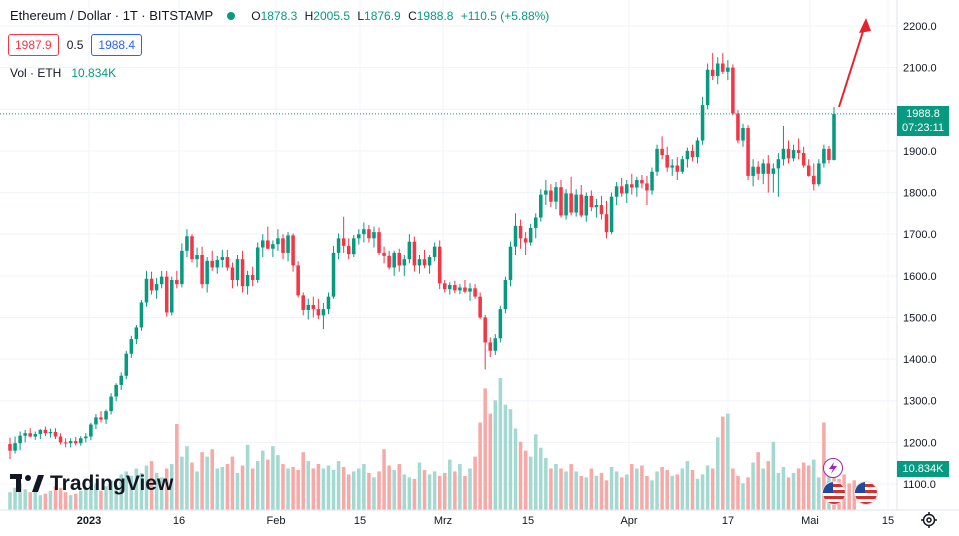 The height and width of the screenshot is (536, 959). I want to click on x-tick-label: 17, so click(728, 521).